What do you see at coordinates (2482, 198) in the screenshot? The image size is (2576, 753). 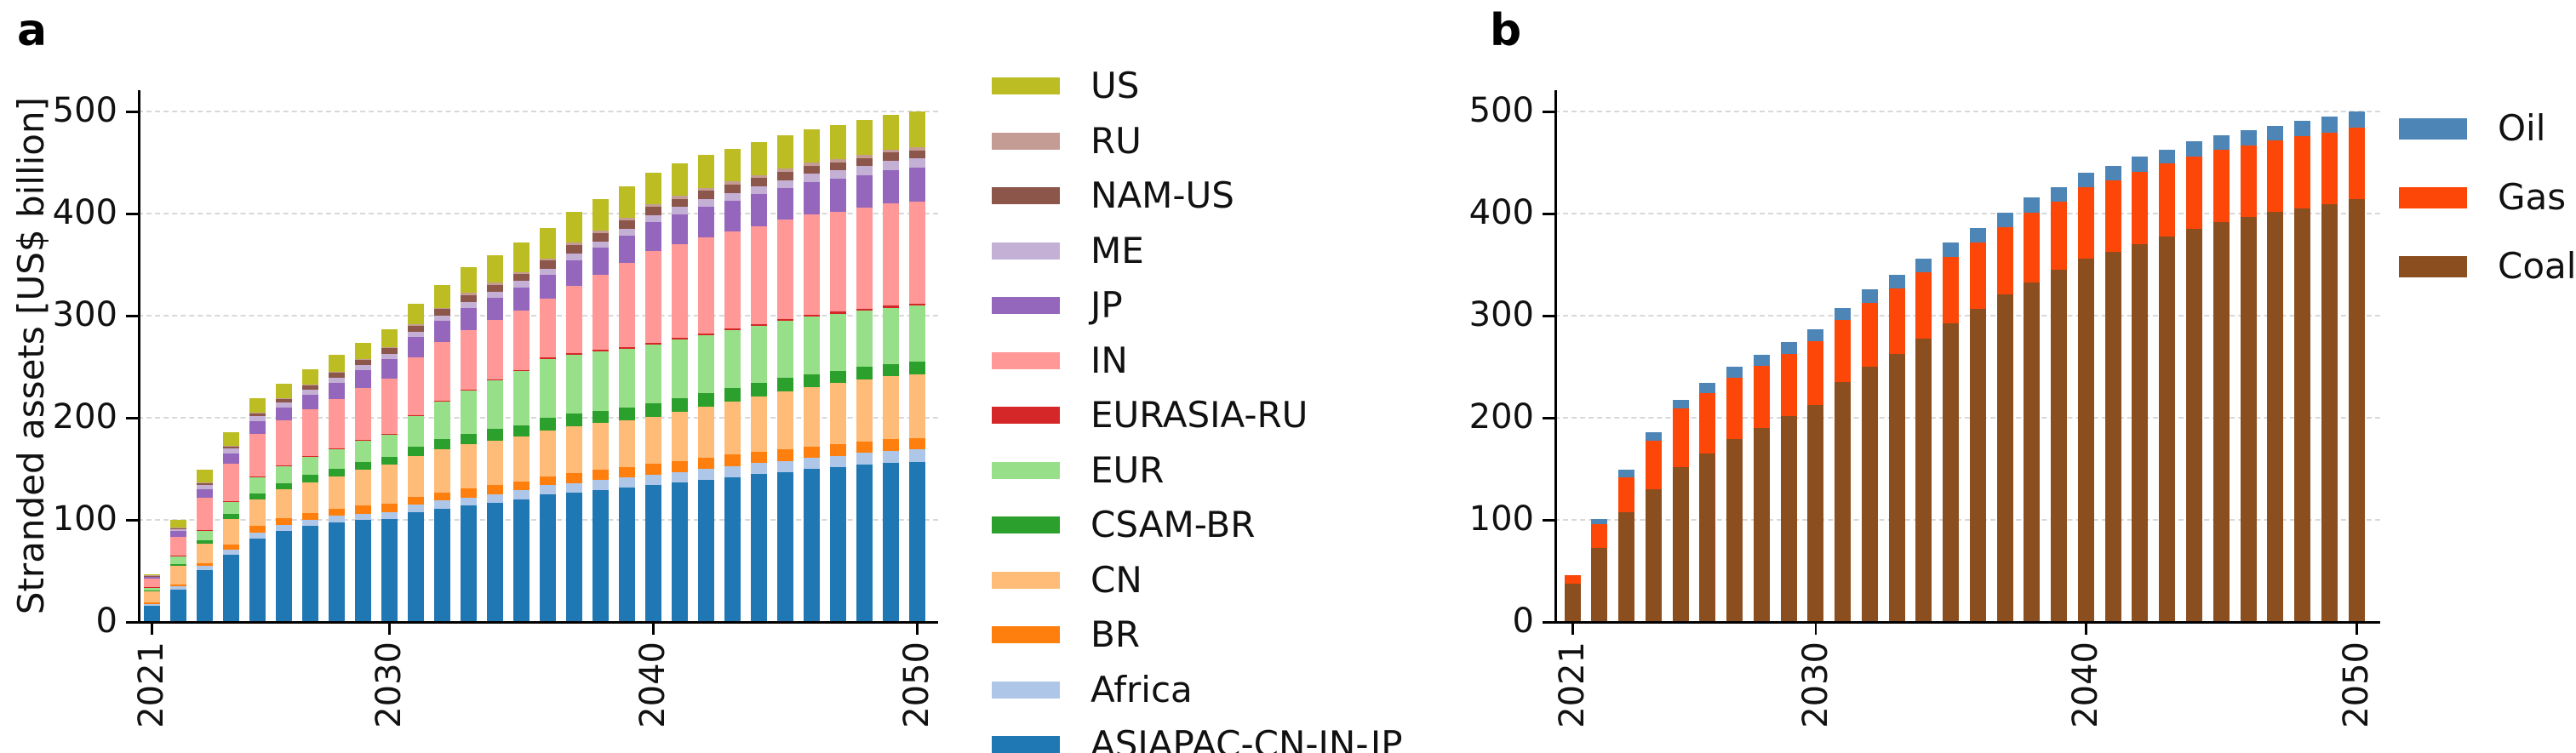 I see `legend-item-gas: Gas` at bounding box center [2482, 198].